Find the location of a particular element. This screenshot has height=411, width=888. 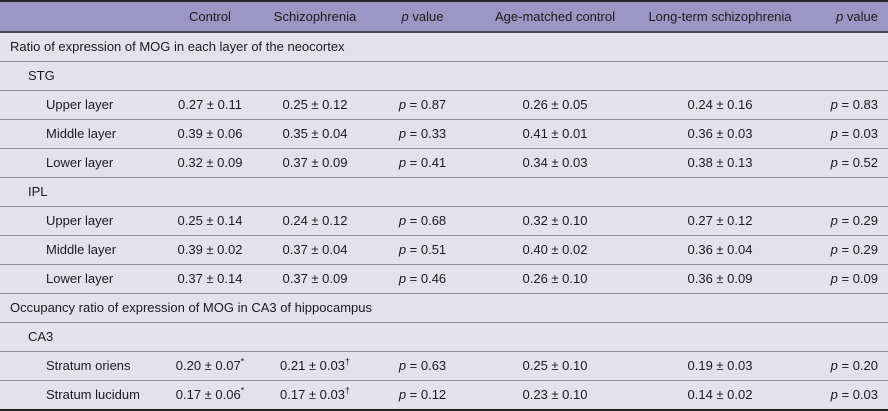

group-row-ca3: CA3 is located at coordinates (444, 336).